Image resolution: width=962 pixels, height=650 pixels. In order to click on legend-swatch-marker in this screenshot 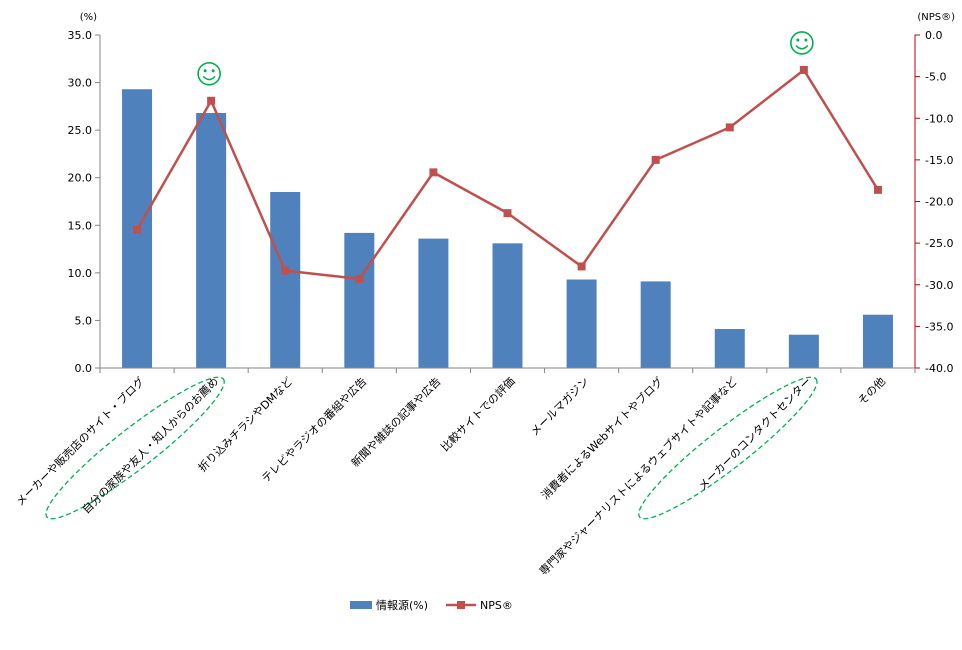, I will do `click(461, 605)`.